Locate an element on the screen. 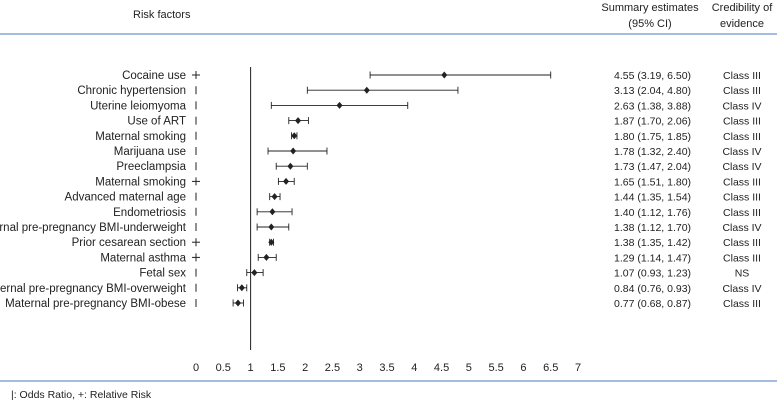 The height and width of the screenshot is (404, 777). row-label: Maternal asthma is located at coordinates (143, 258).